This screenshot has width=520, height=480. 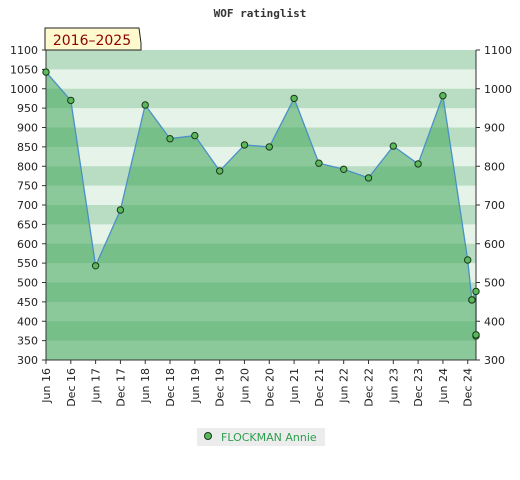 What do you see at coordinates (27, 302) in the screenshot?
I see `y-tick-label: 450` at bounding box center [27, 302].